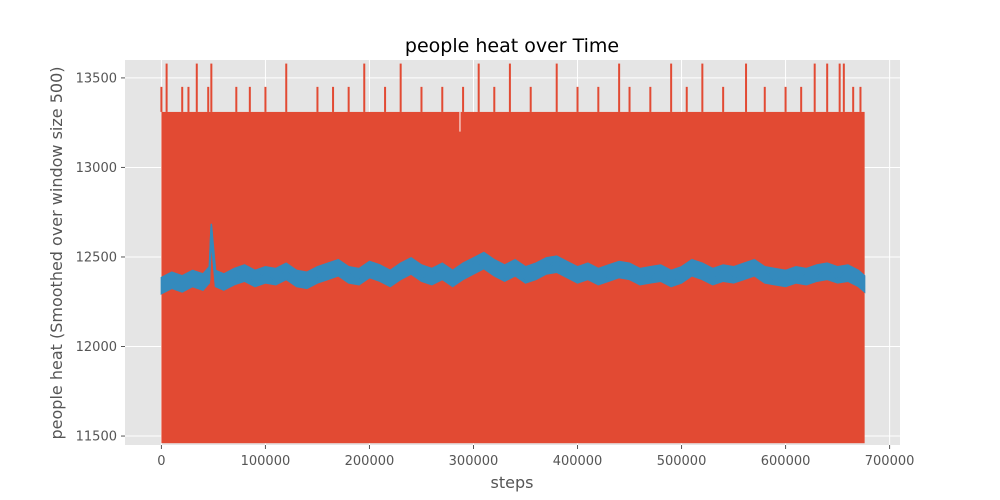  I want to click on x-tick-label: 500000, so click(682, 461).